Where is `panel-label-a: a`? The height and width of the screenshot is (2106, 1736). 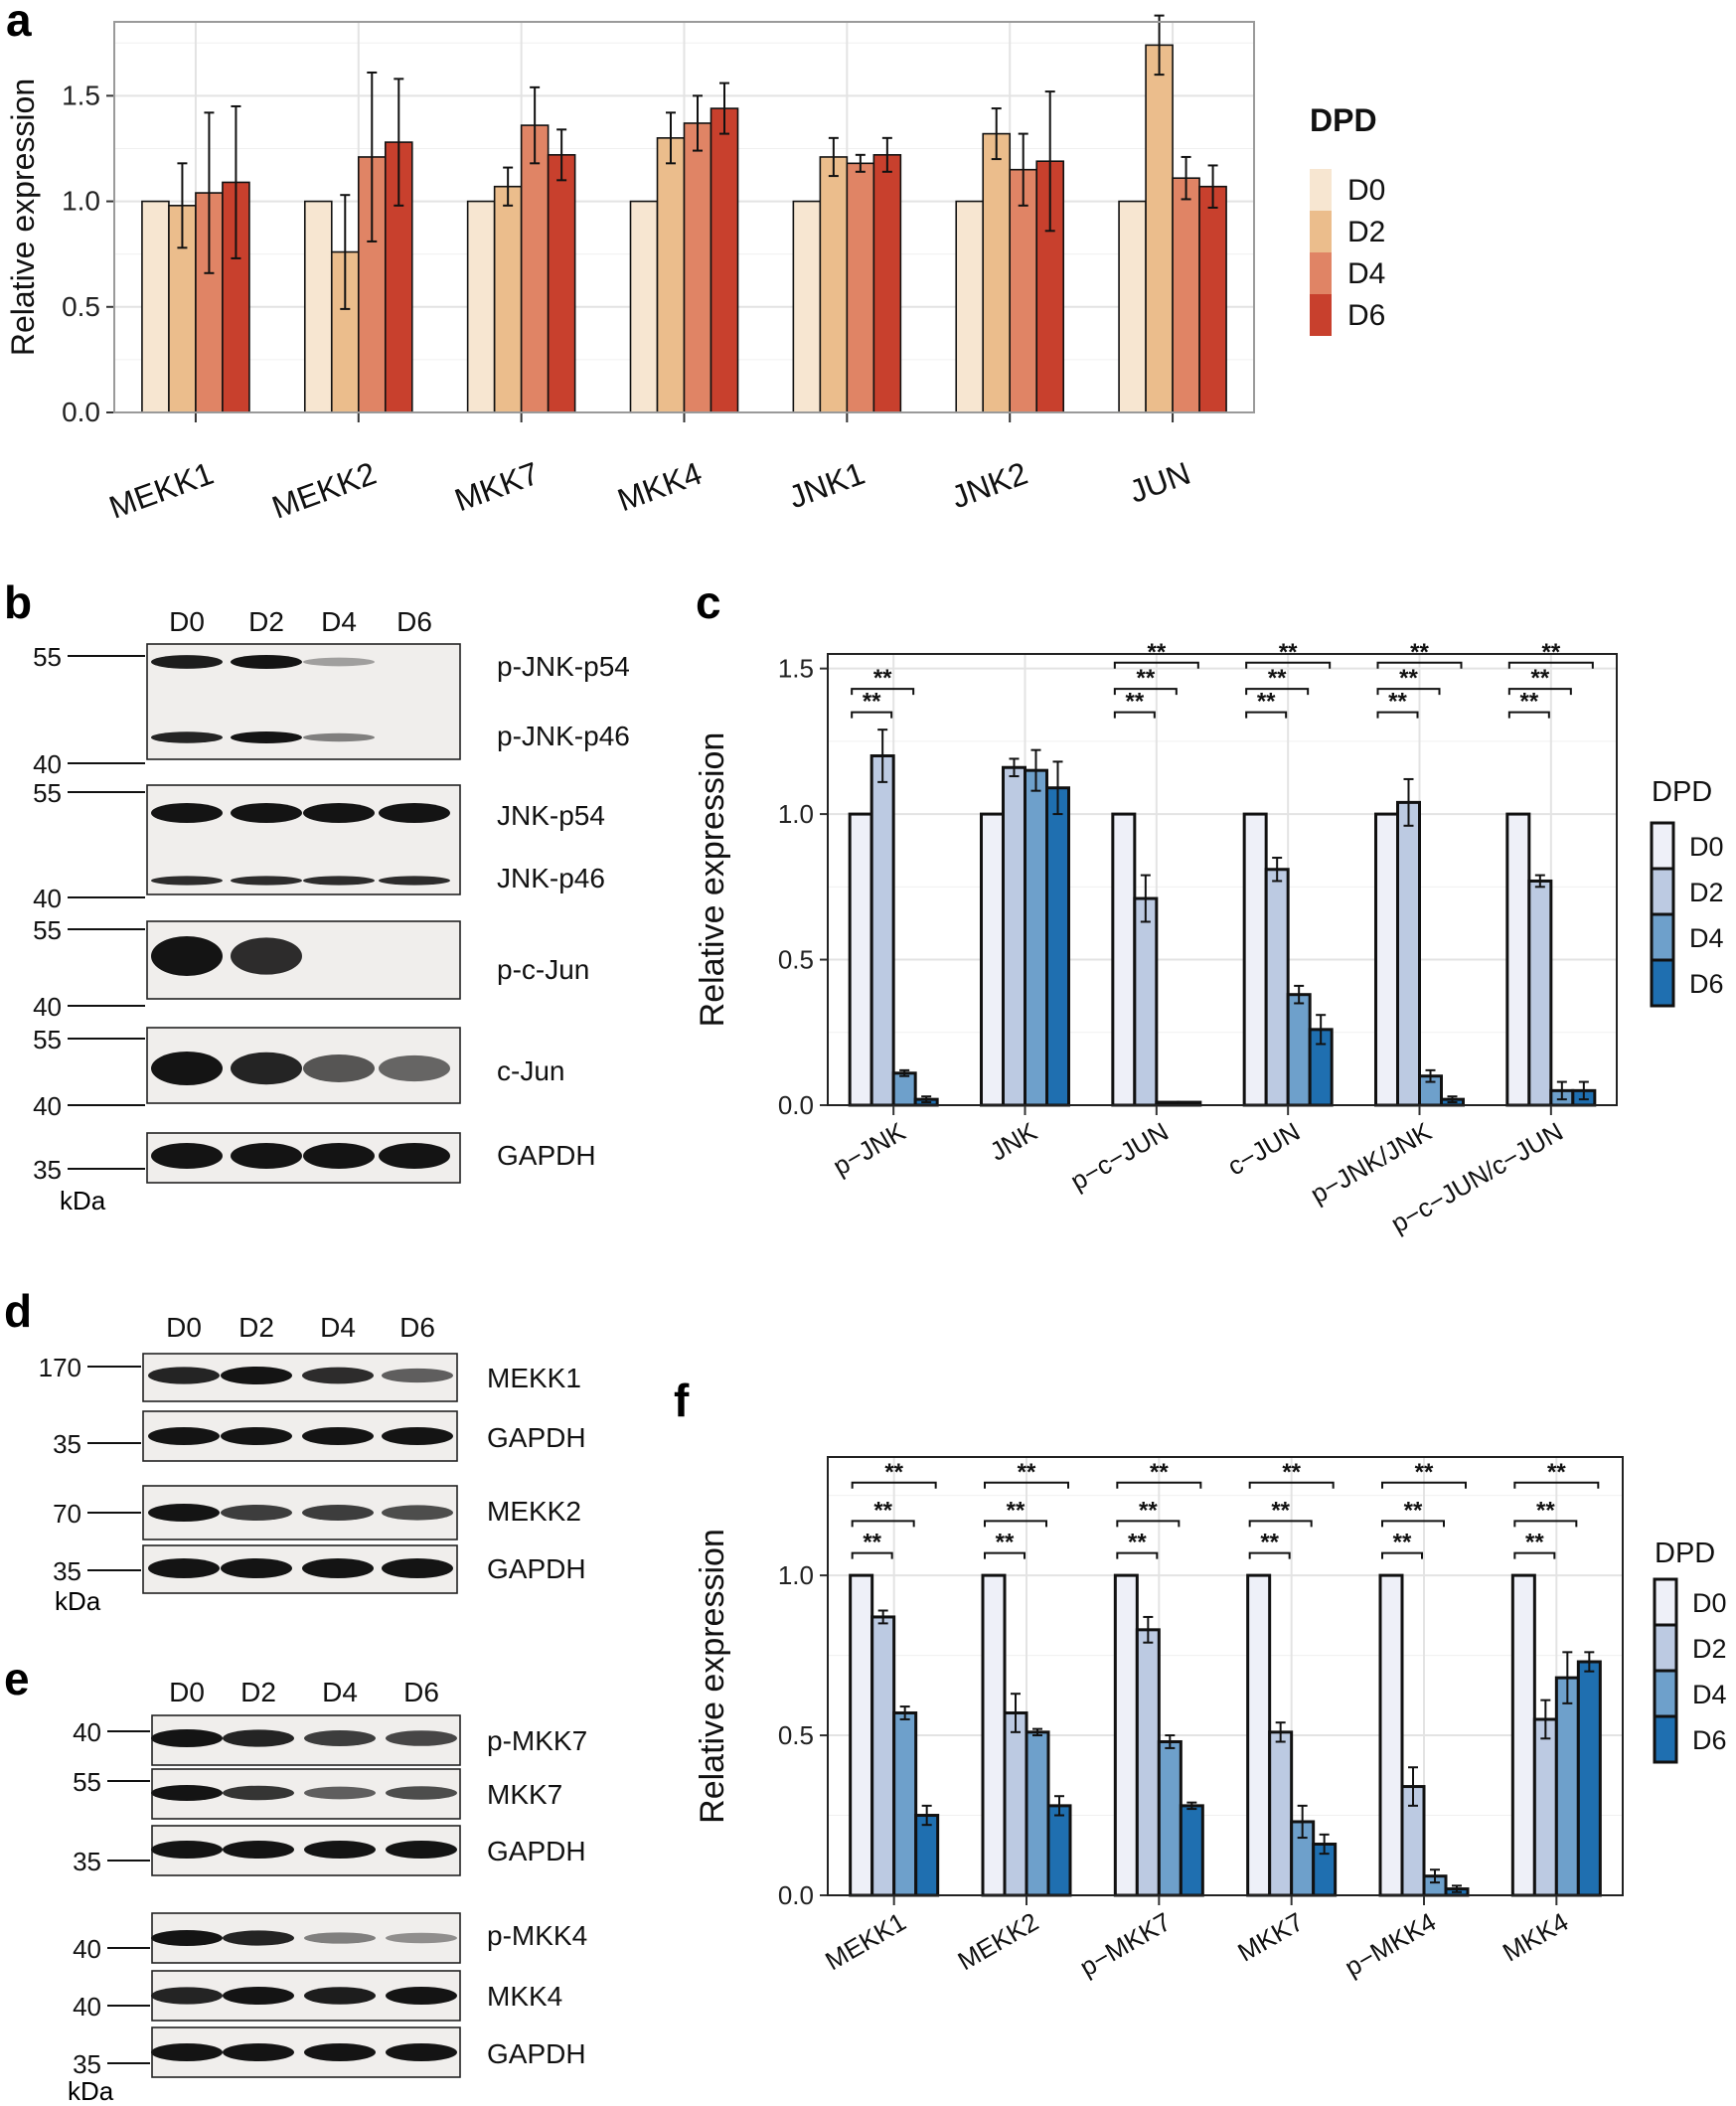 panel-label-a: a is located at coordinates (19, 23).